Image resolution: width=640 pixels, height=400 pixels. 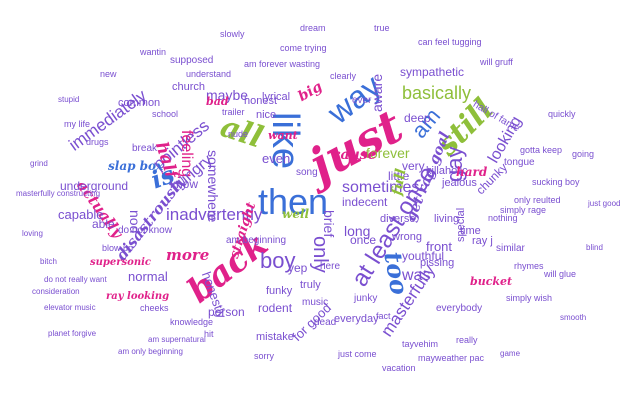 I want to click on word-dream: dream, so click(x=313, y=28).